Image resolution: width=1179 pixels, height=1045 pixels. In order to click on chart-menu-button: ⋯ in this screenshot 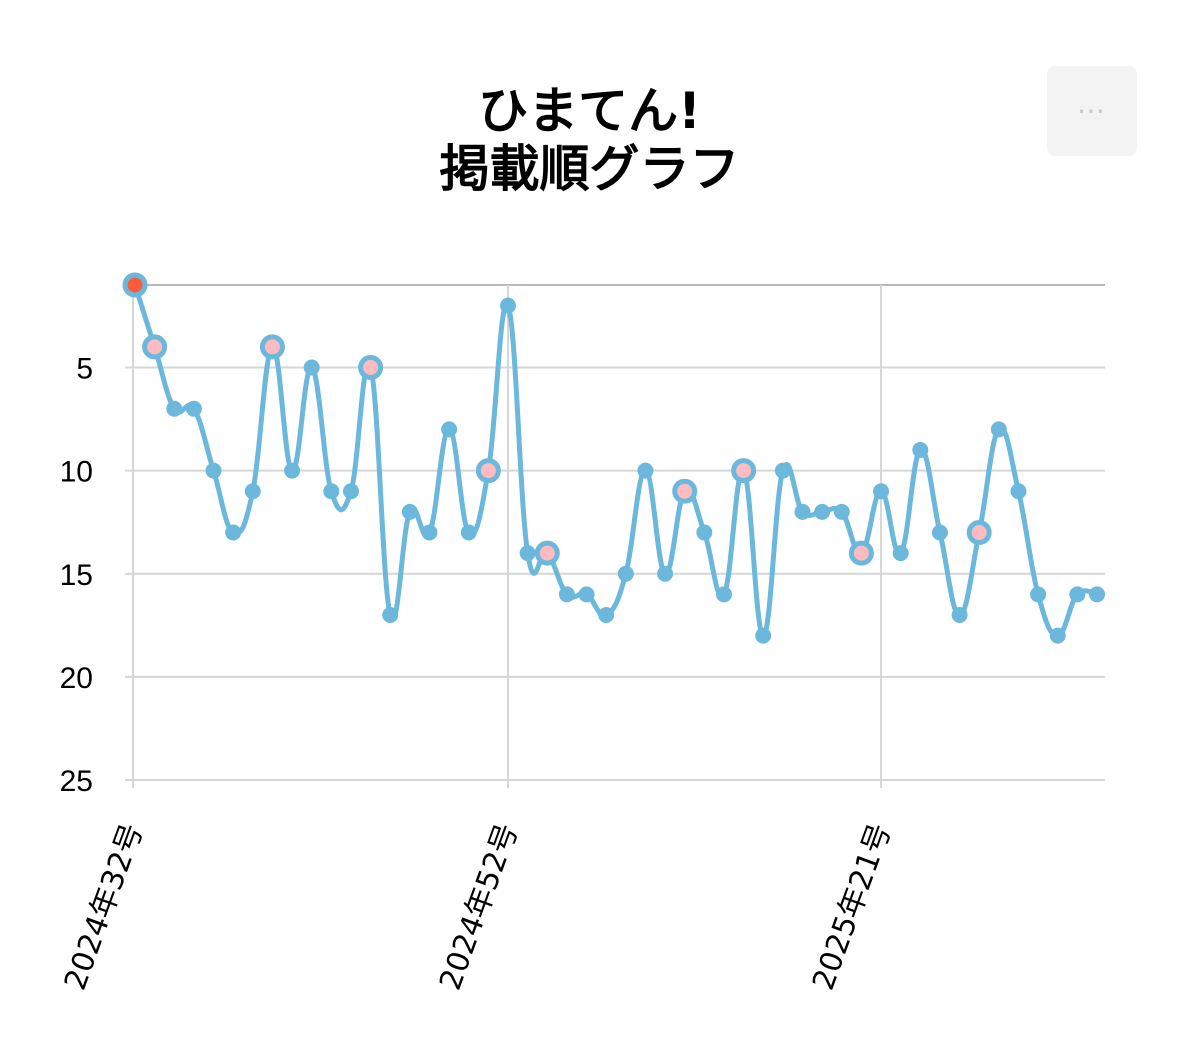, I will do `click(1092, 111)`.